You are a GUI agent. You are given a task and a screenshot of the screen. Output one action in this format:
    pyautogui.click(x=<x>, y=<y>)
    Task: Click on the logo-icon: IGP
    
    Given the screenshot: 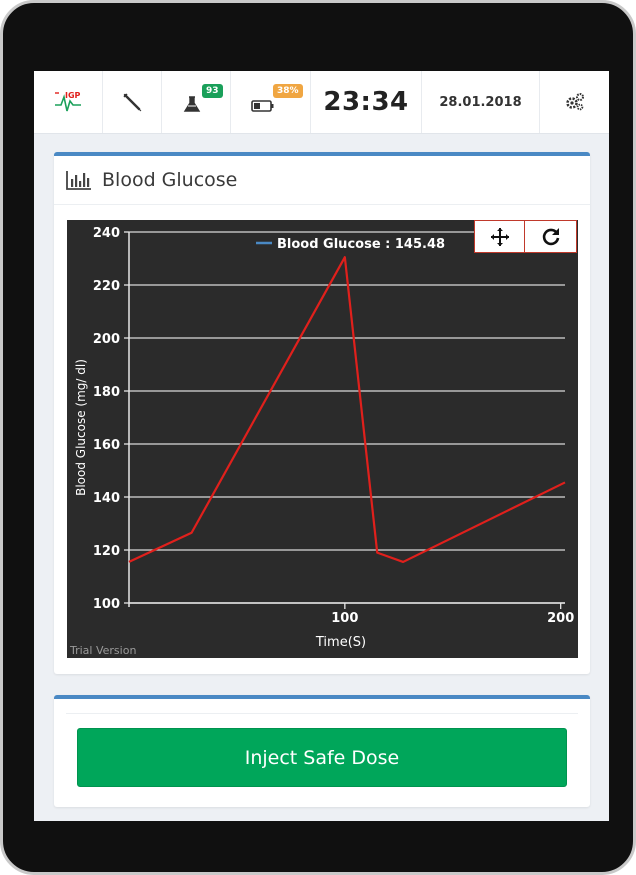 What is the action you would take?
    pyautogui.click(x=68, y=101)
    